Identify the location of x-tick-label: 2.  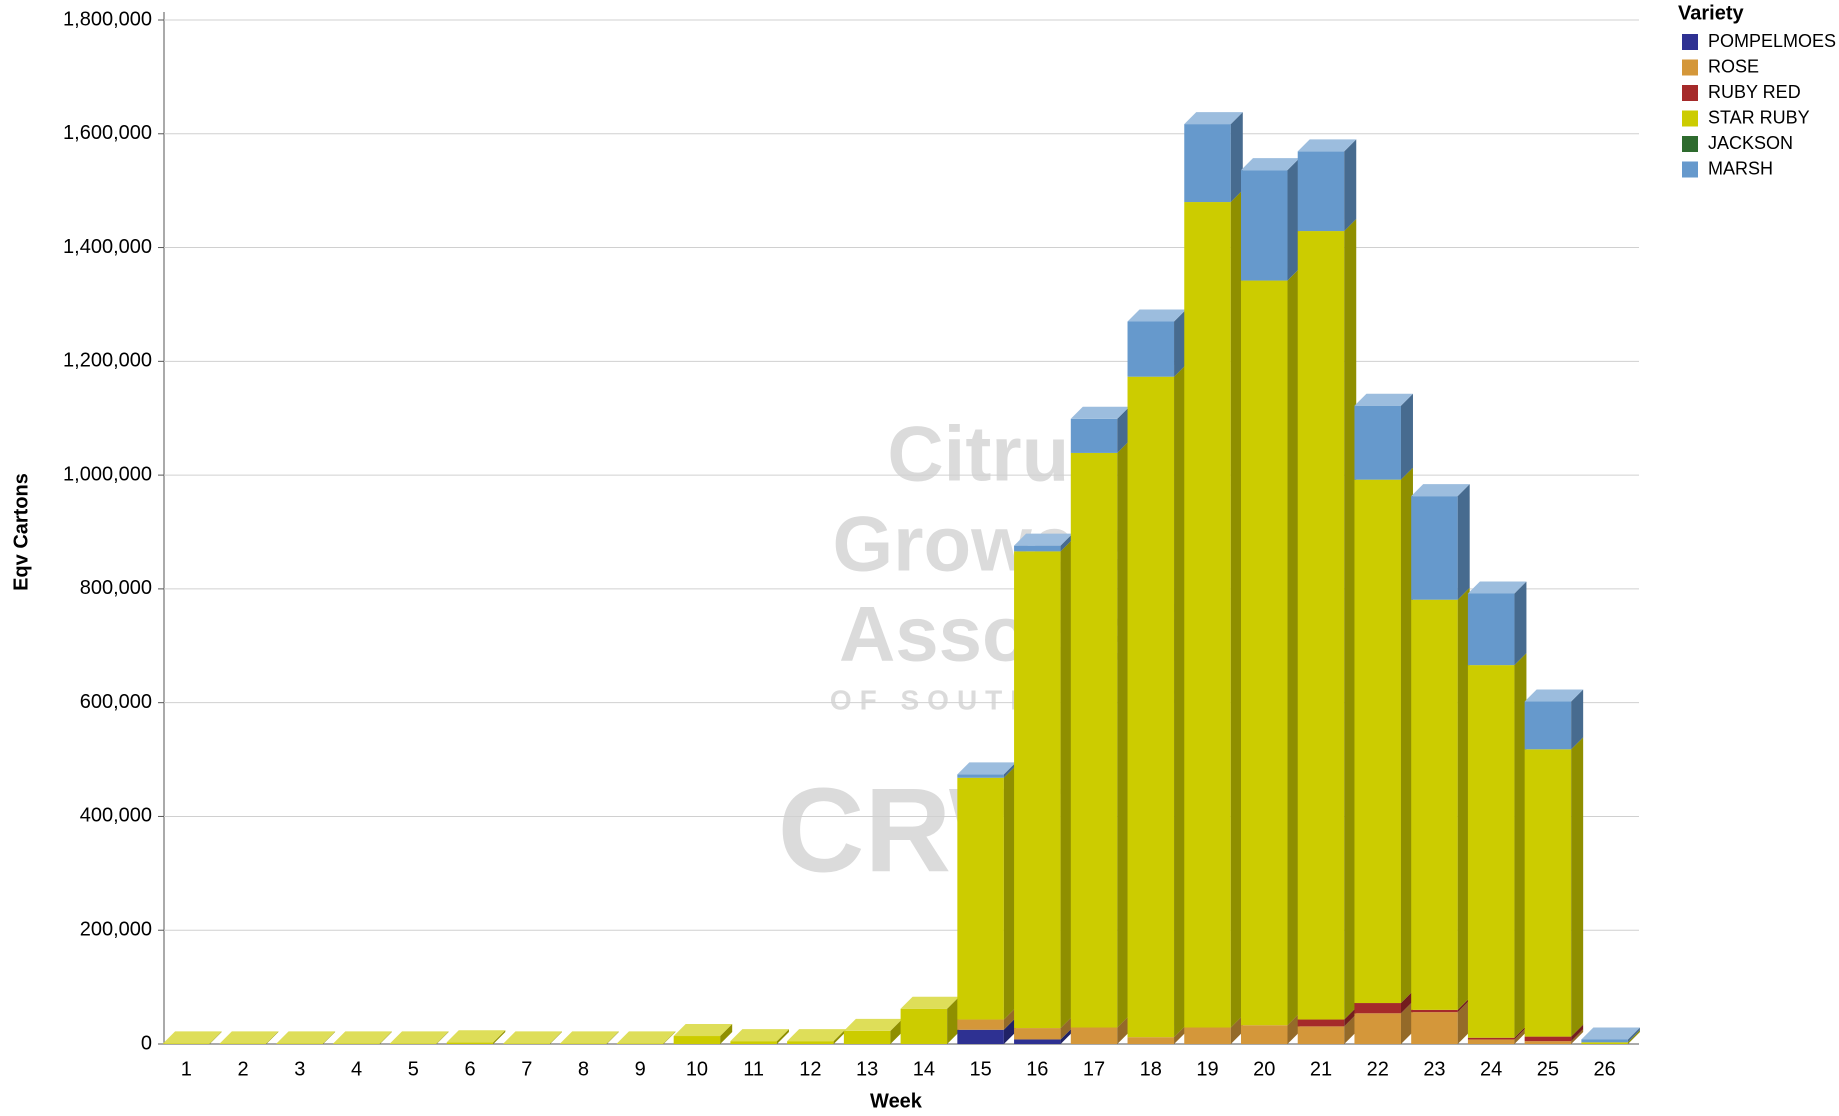
(243, 1069).